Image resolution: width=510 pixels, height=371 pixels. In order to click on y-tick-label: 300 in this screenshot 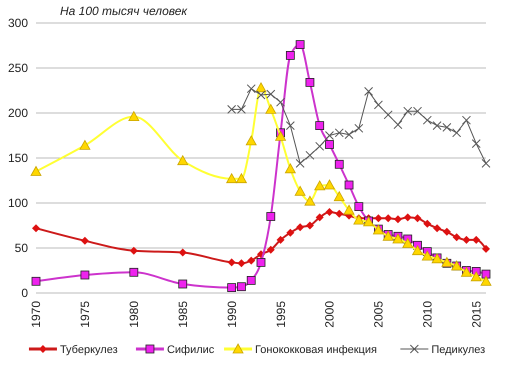, I will do `click(18, 23)`.